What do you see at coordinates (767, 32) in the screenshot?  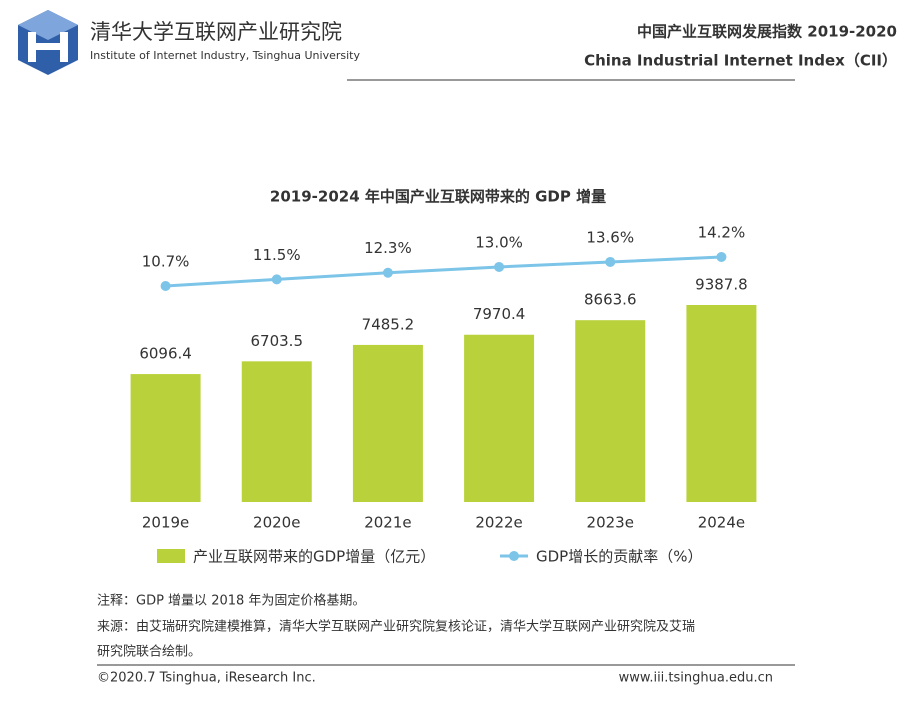 I see `report-cn: 中国产业互联网发展指数 2019-2020` at bounding box center [767, 32].